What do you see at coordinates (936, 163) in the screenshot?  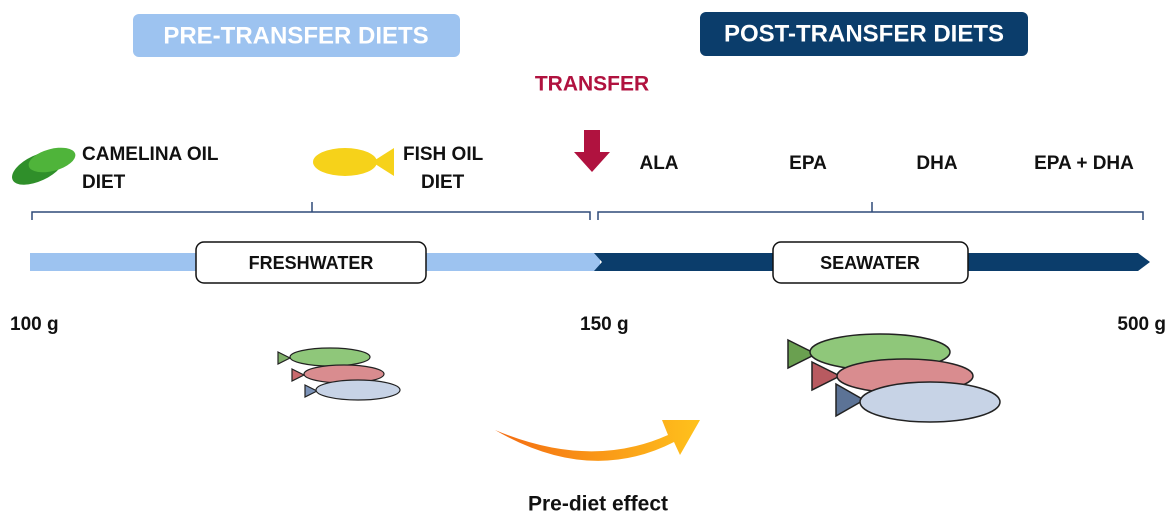 I see `diet-label: DHA` at bounding box center [936, 163].